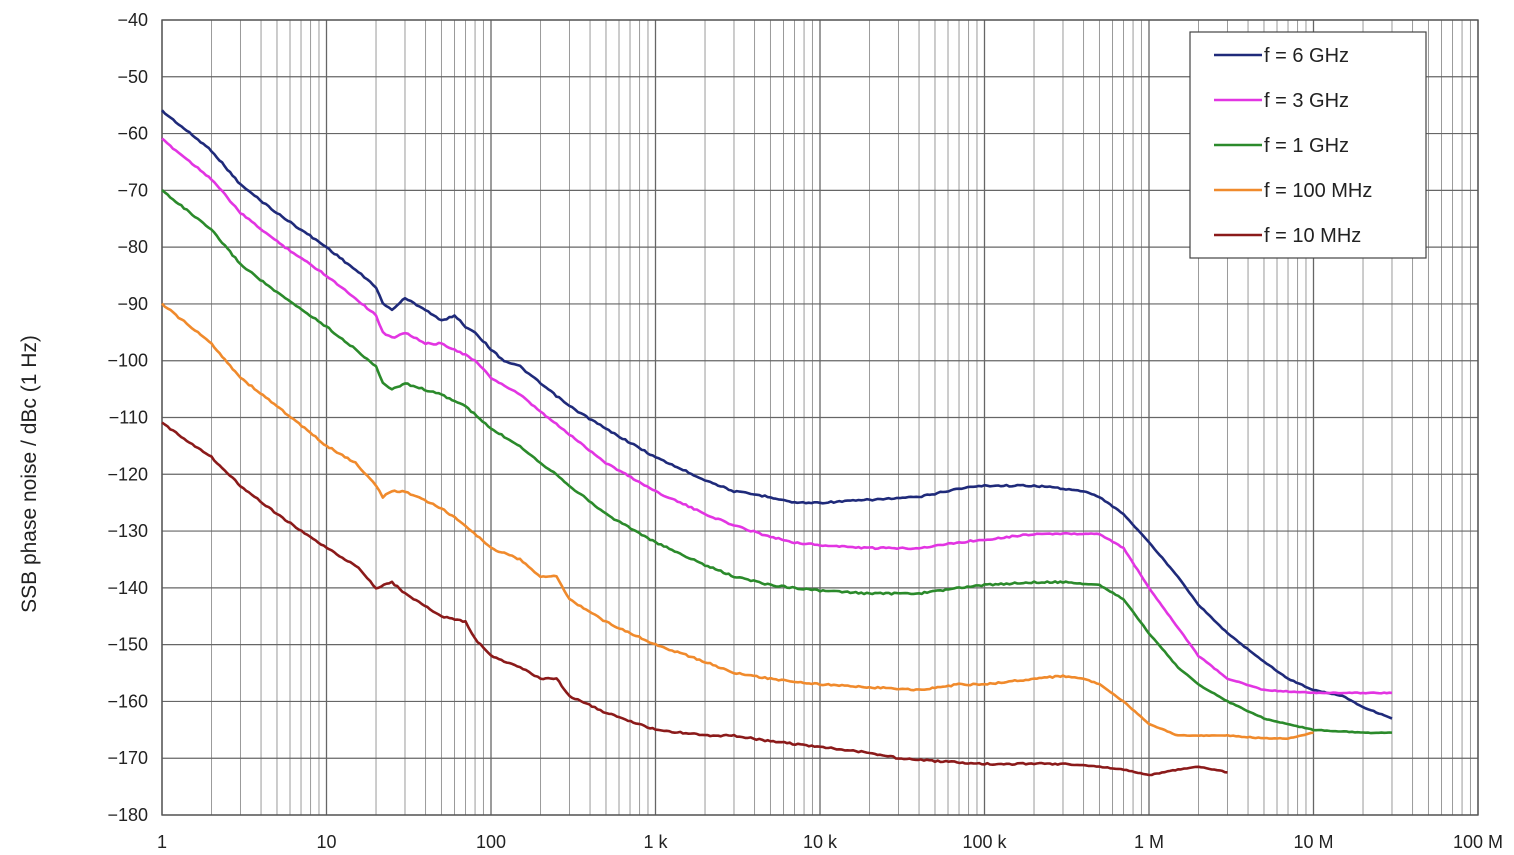  I want to click on legend-label: f = 6 GHz, so click(1306, 56).